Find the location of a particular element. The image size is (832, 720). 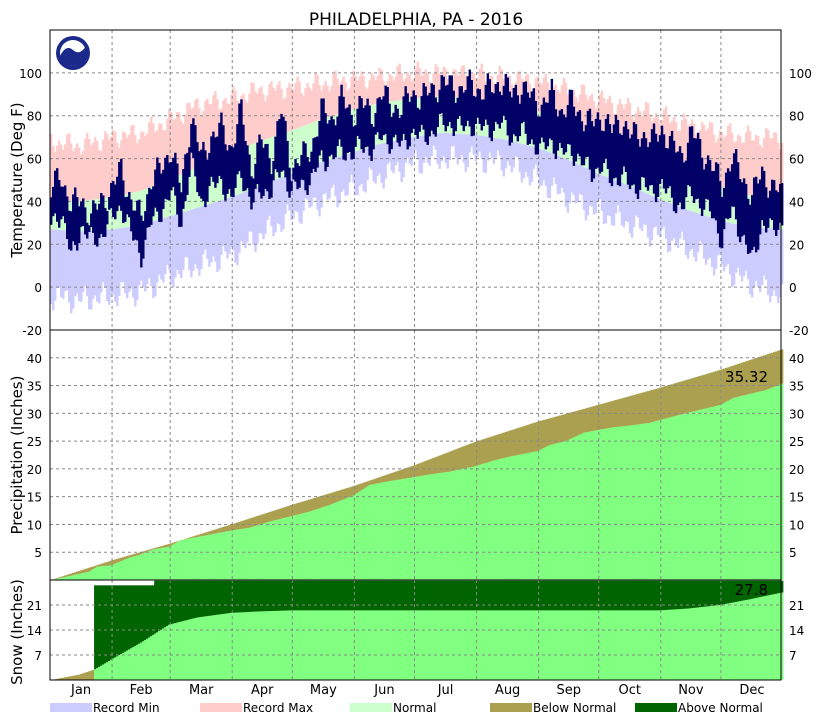

y-tick-label-left: 10 is located at coordinates (34, 525).